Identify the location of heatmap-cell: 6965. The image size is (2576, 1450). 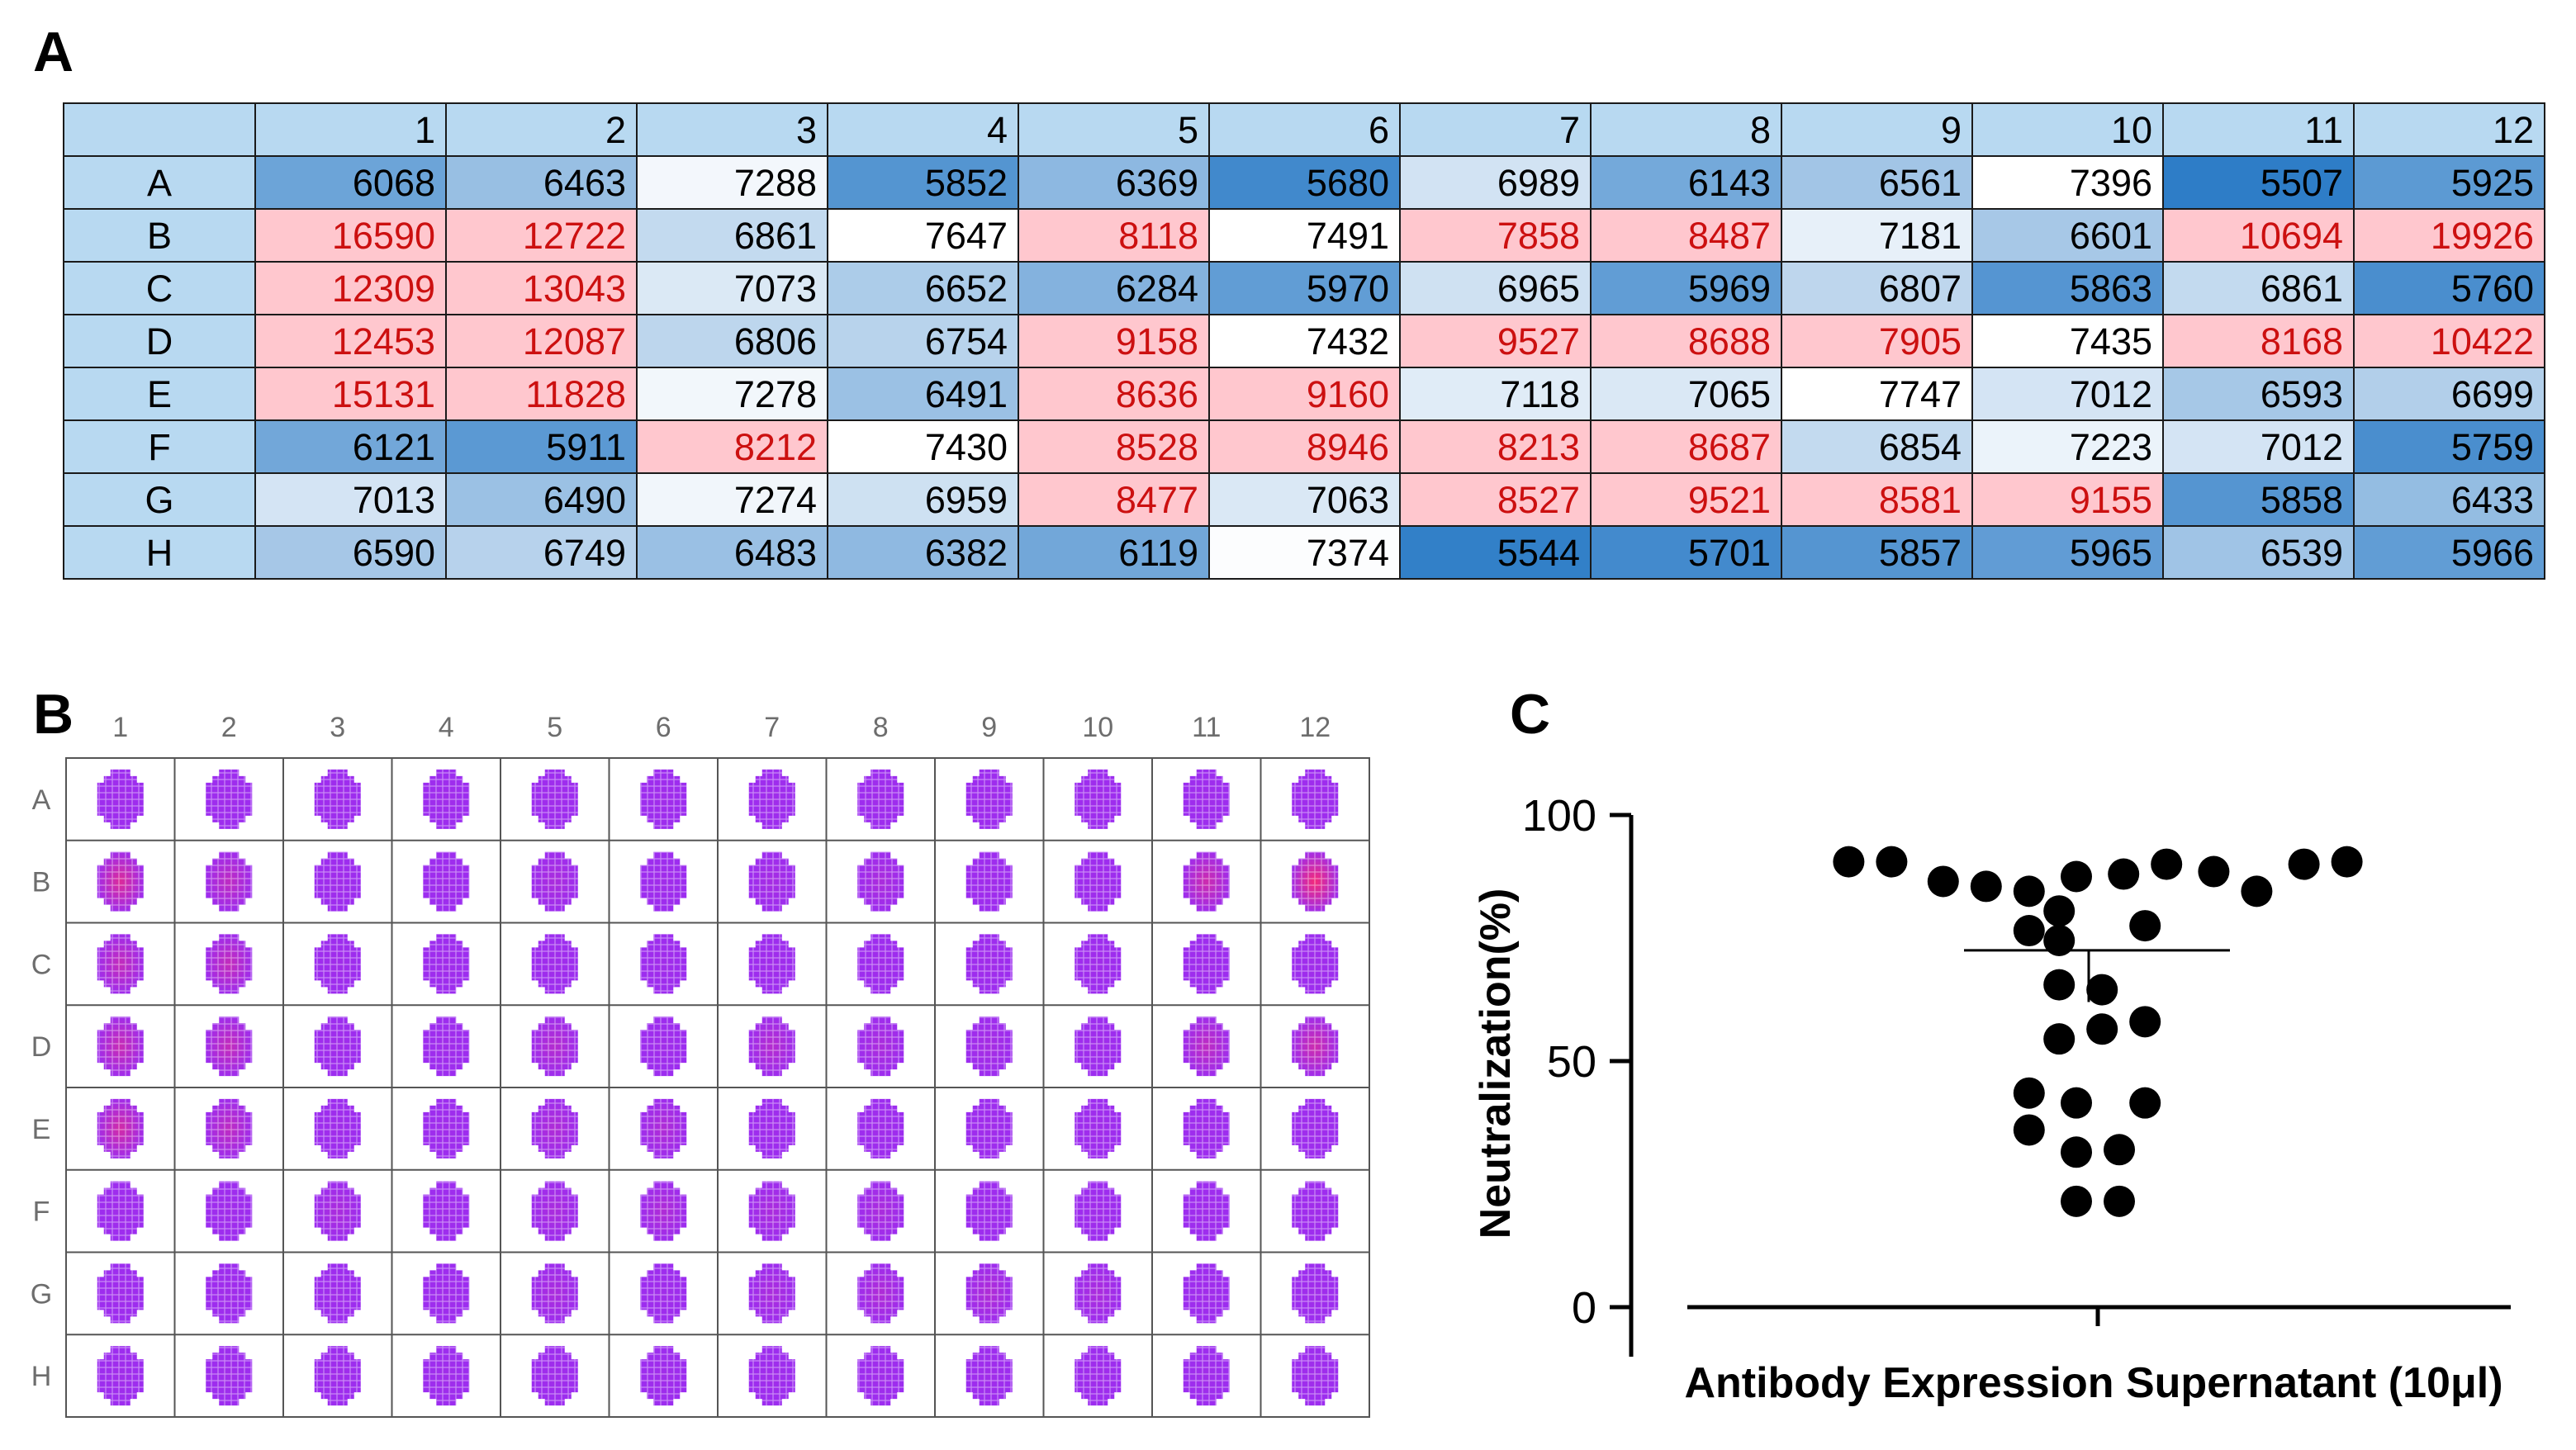
(1495, 288).